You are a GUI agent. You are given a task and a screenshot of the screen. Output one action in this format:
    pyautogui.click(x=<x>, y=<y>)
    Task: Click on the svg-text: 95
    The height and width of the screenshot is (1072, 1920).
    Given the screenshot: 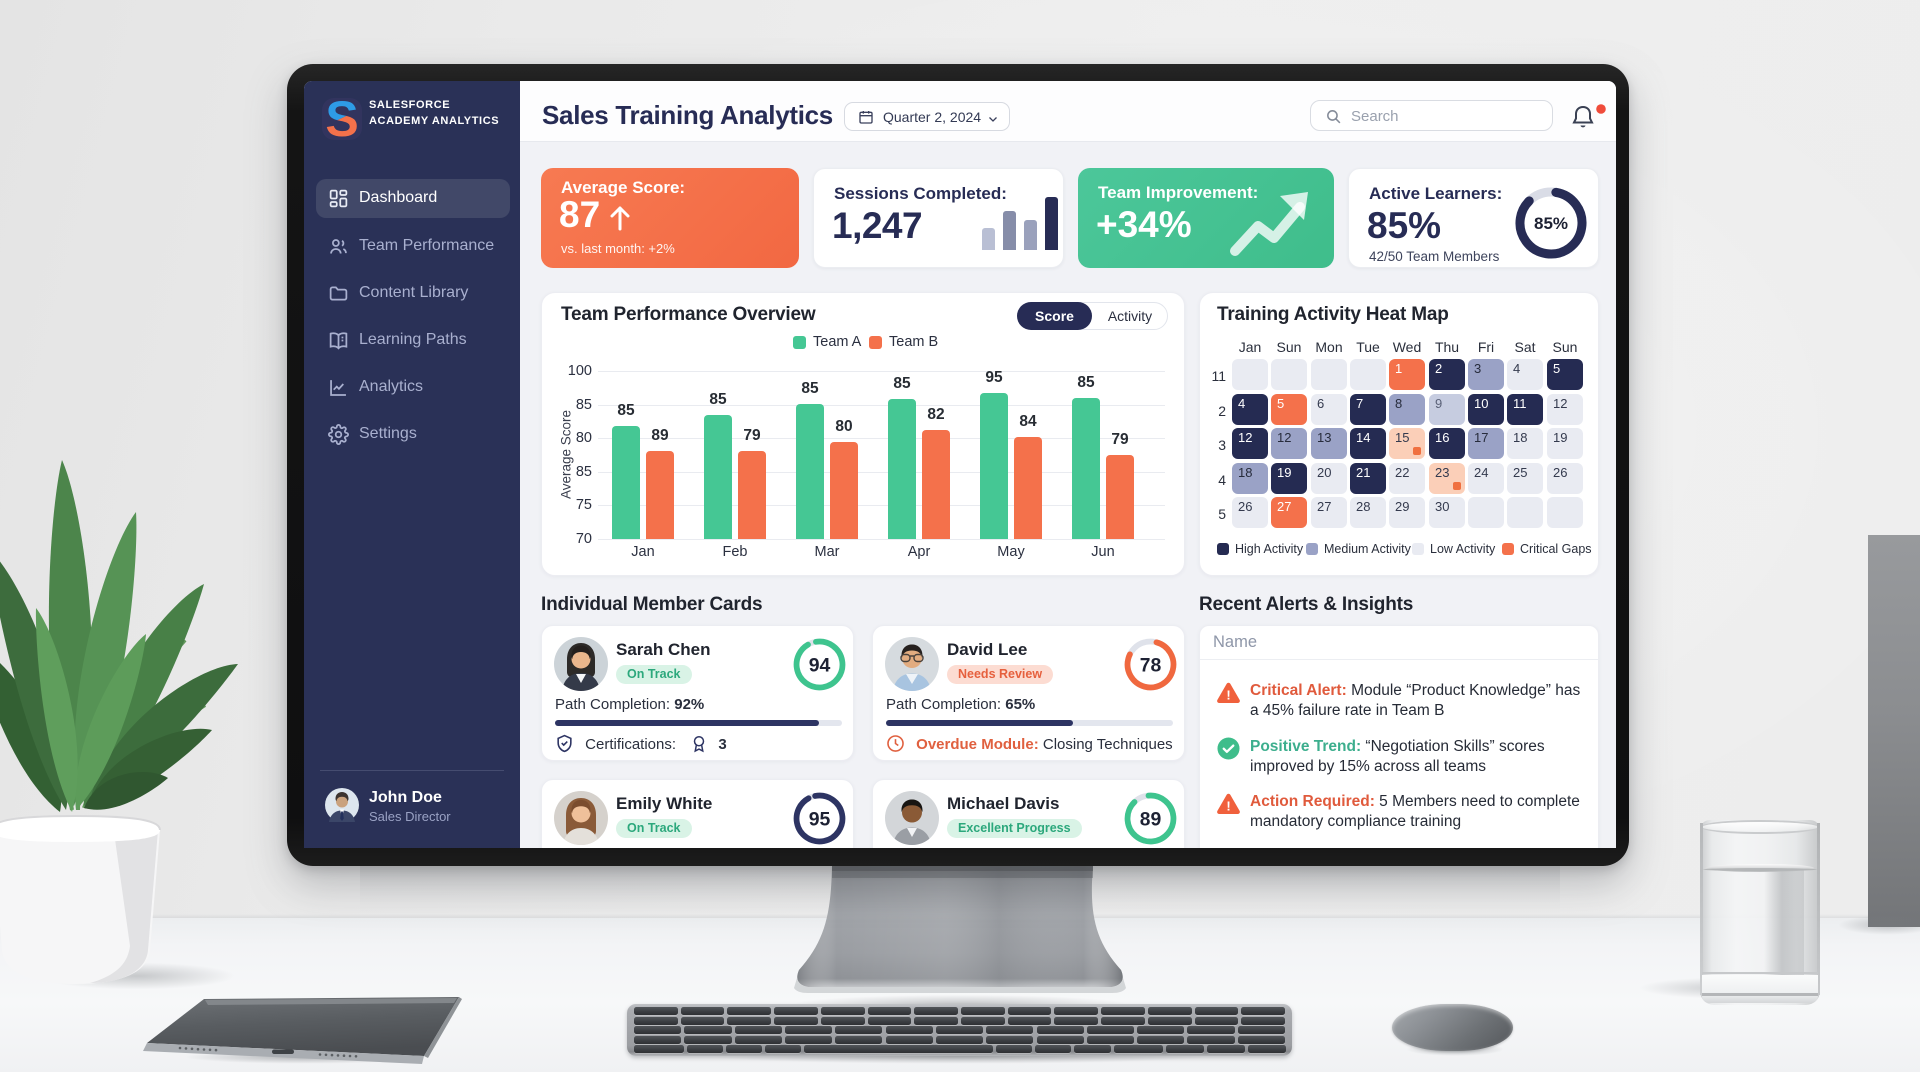 What is the action you would take?
    pyautogui.click(x=820, y=820)
    